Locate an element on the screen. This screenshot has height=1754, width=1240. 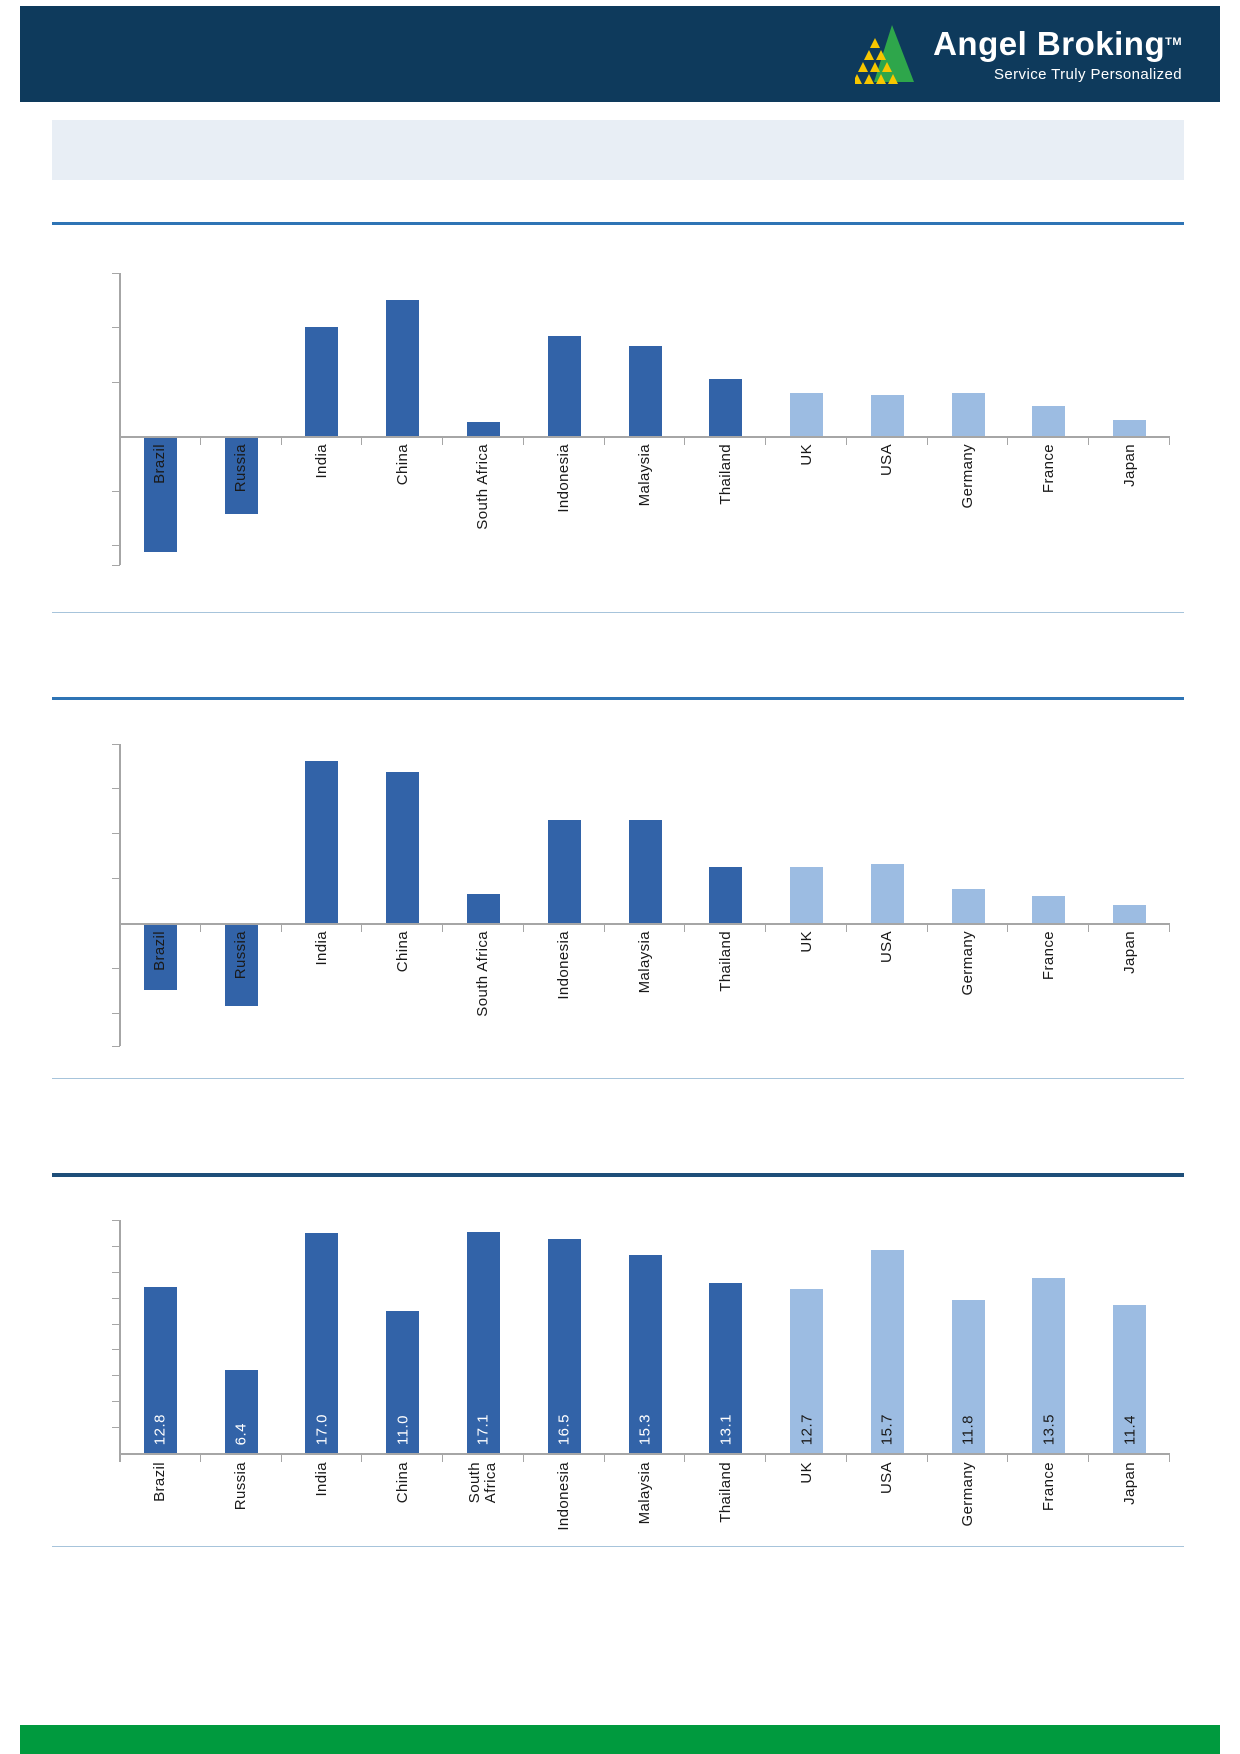
chart-2-label-india: India is located at coordinates (321, 948).